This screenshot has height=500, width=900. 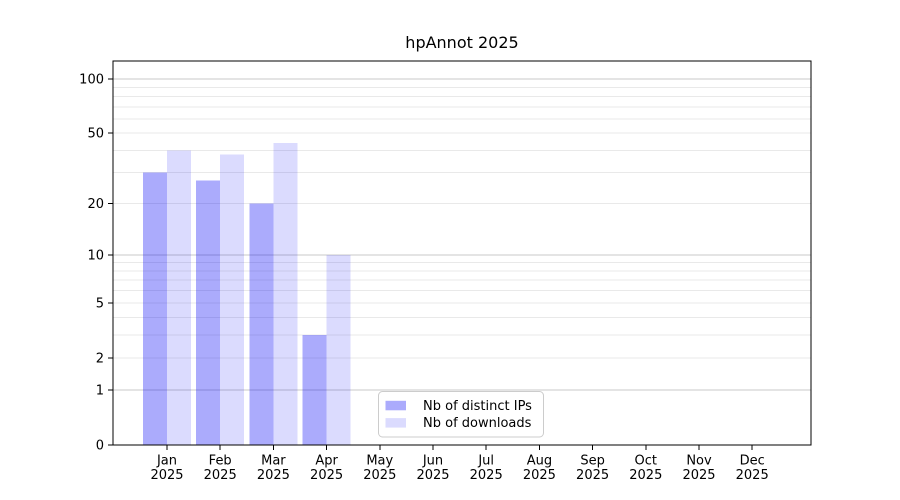 What do you see at coordinates (100, 446) in the screenshot?
I see `y-tick-label: 0` at bounding box center [100, 446].